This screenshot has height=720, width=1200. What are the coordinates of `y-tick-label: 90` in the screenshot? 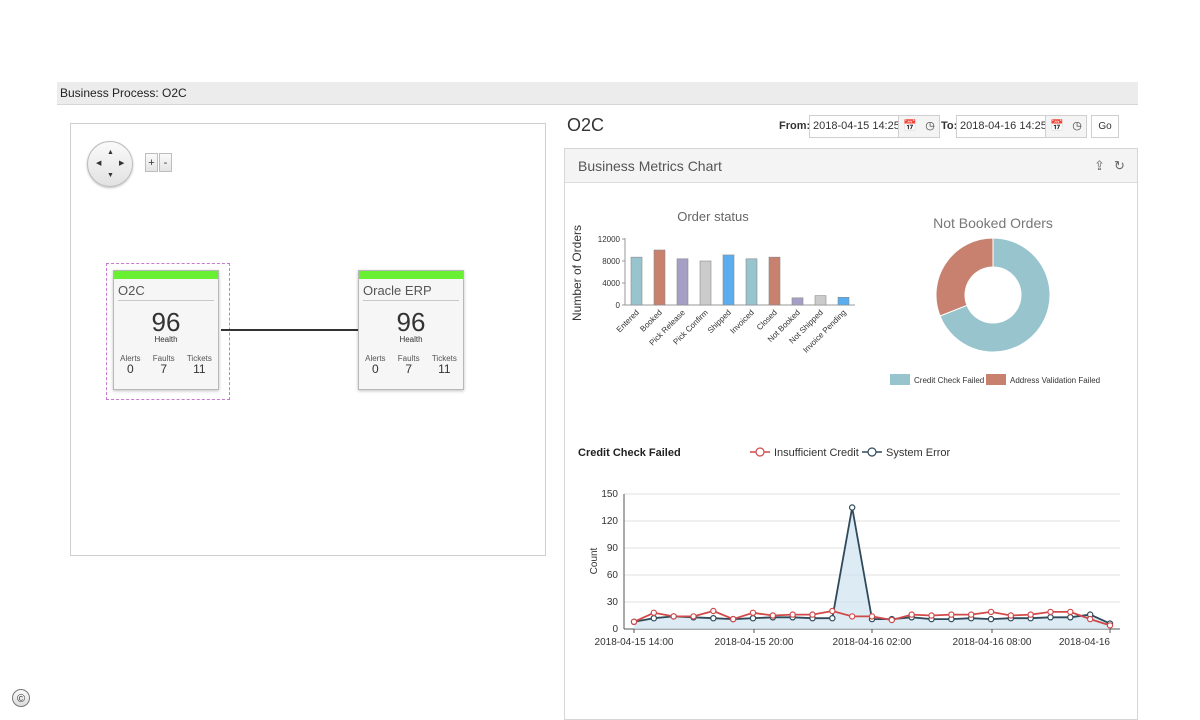 It's located at (613, 548).